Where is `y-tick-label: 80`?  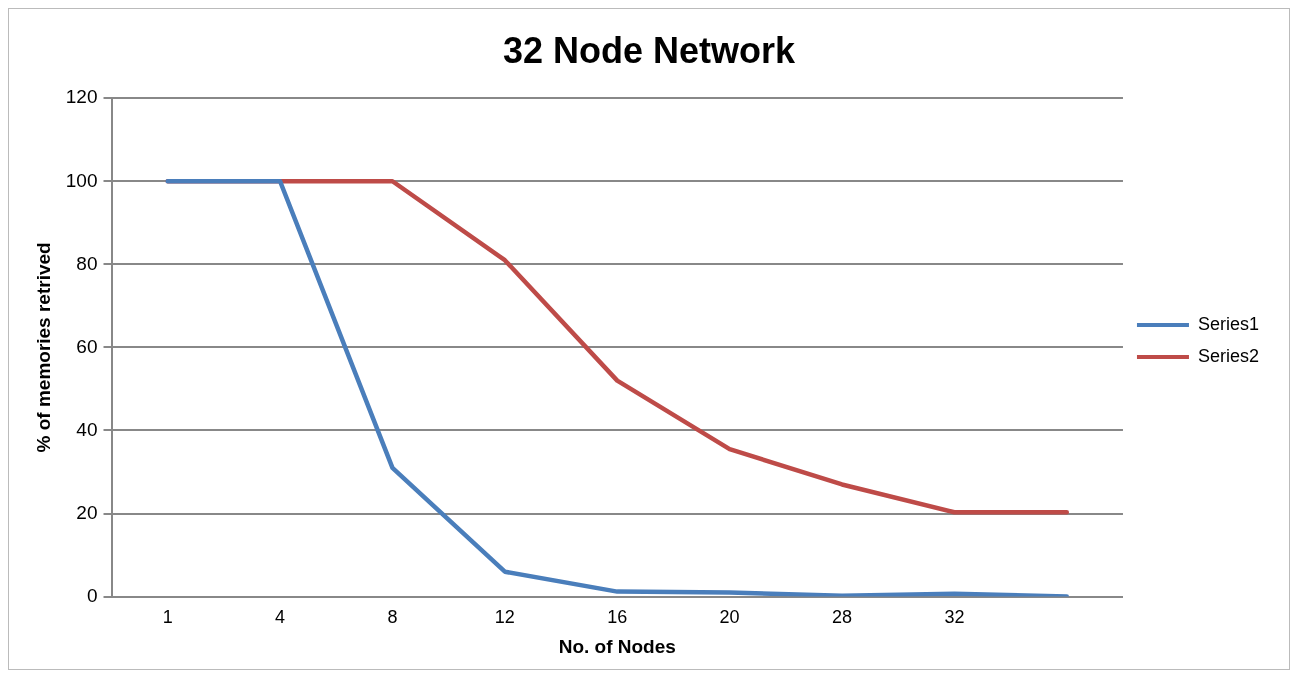 y-tick-label: 80 is located at coordinates (87, 263).